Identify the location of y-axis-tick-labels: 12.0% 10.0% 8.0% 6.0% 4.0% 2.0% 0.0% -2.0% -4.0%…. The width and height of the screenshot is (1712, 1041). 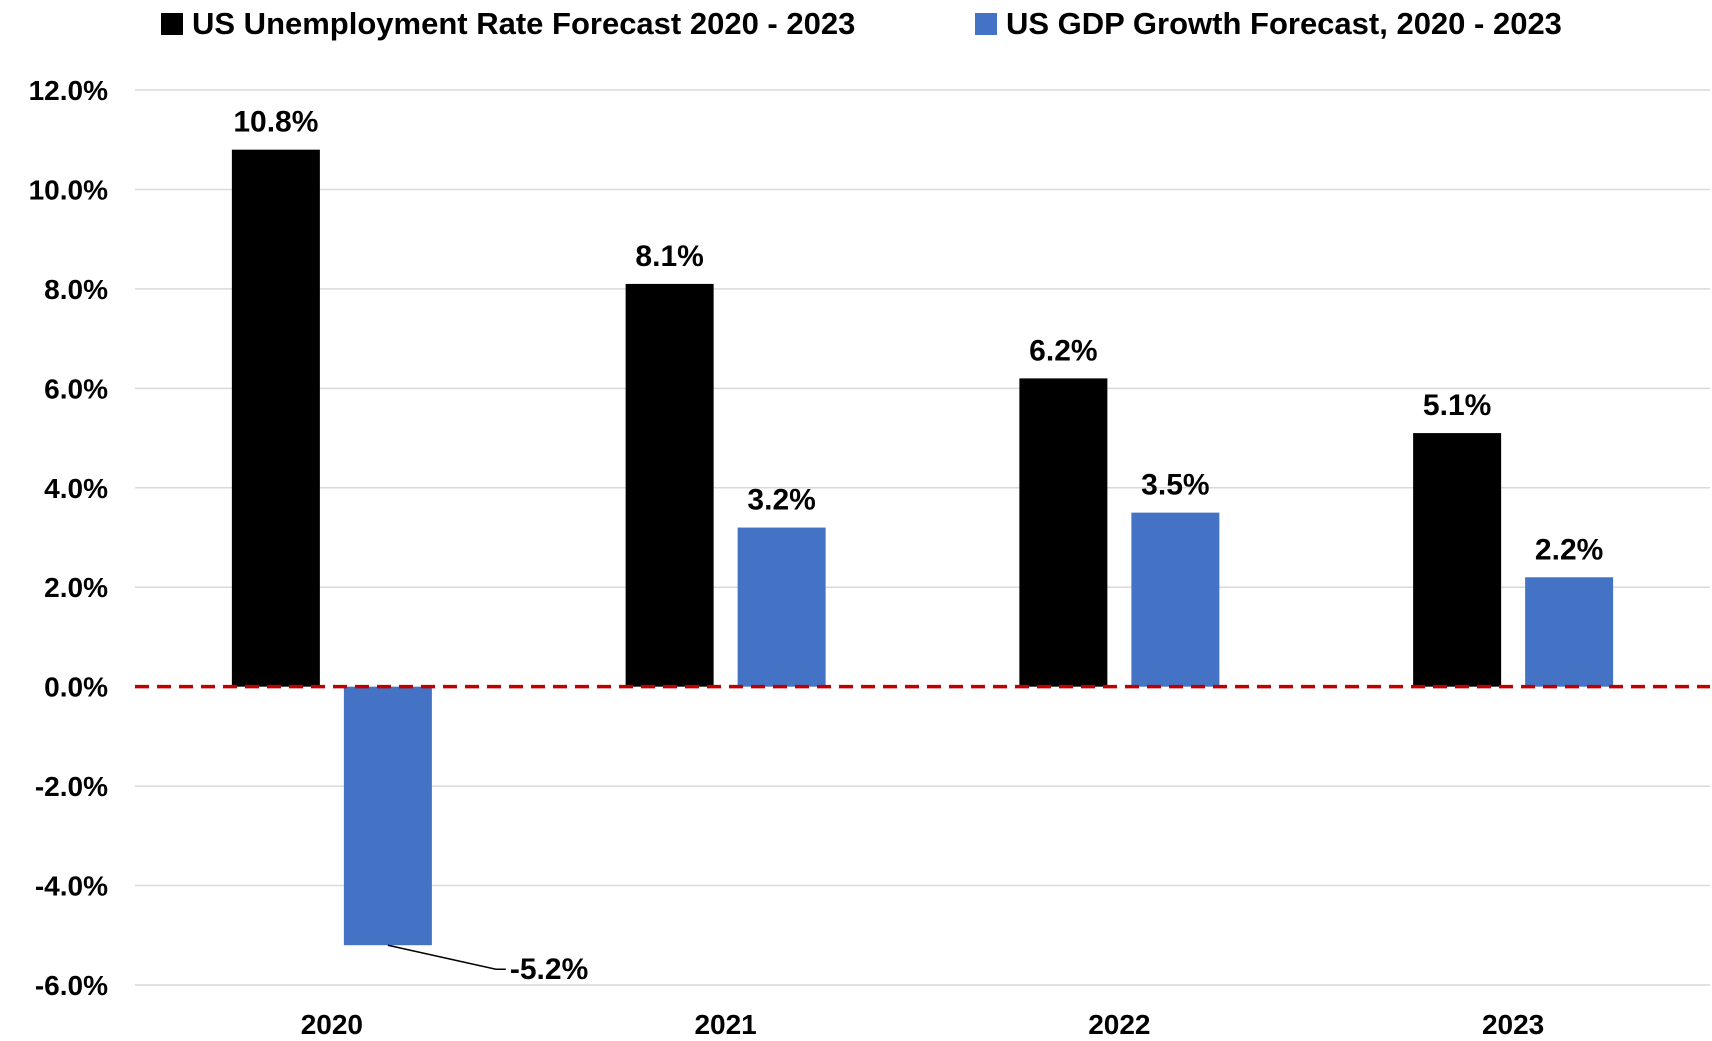
(69, 538).